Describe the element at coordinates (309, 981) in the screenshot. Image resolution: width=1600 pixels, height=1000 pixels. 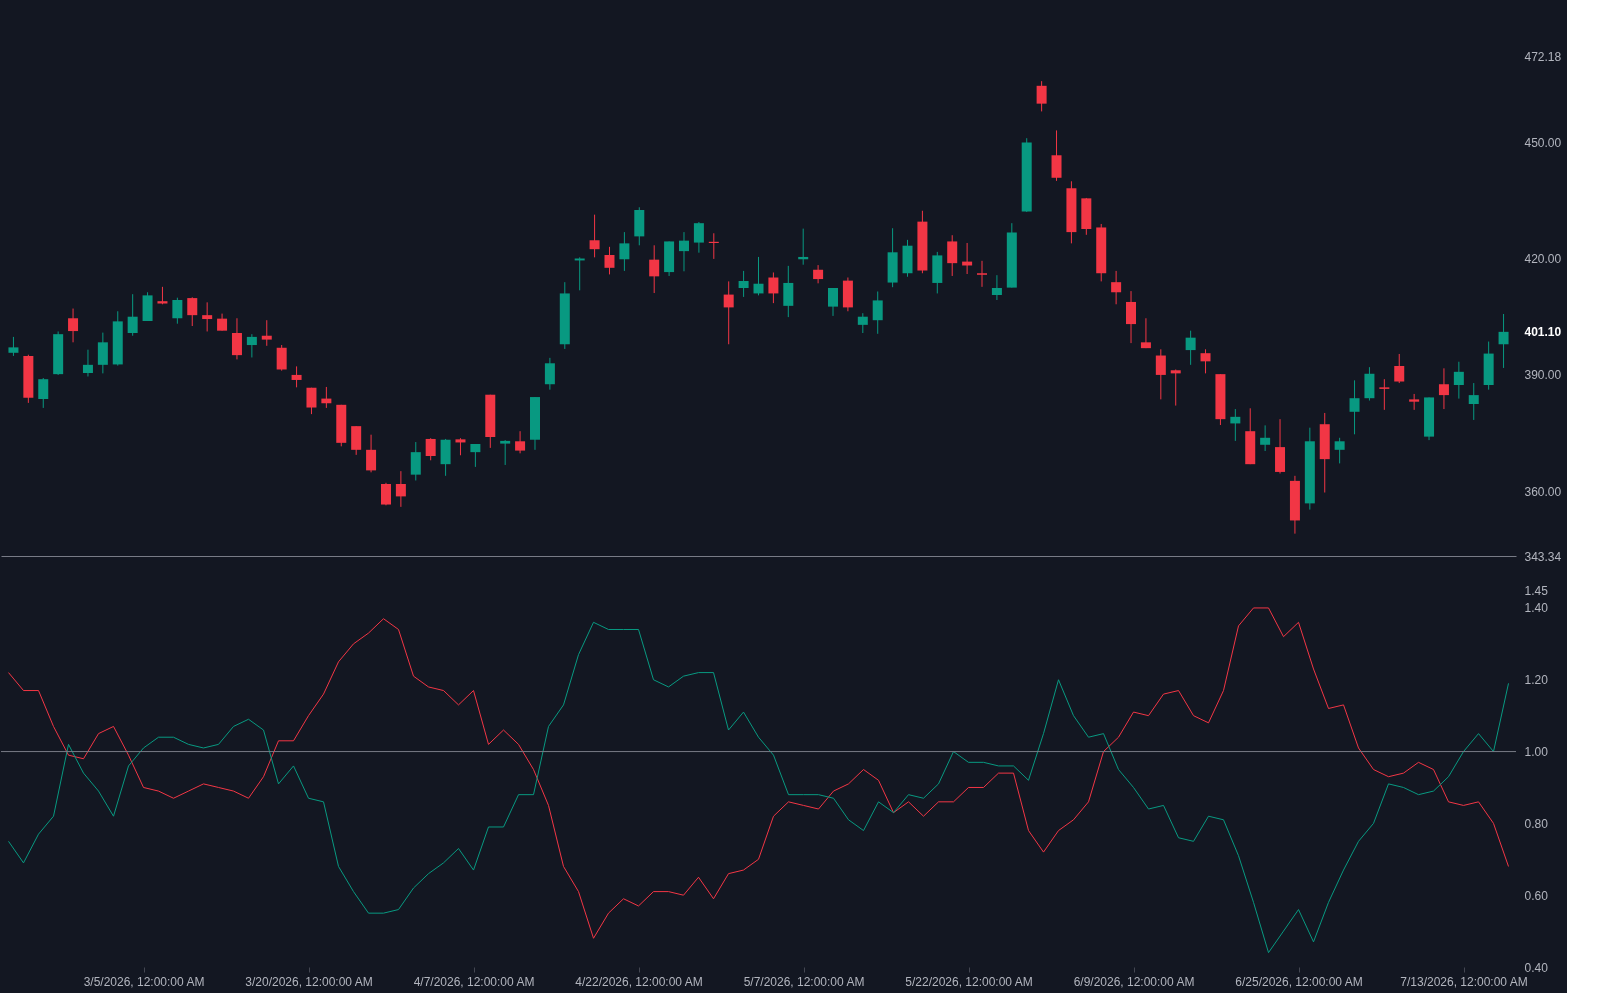
I see `x-tick-label: 3/20/2026, 12:00:00 AM` at that location.